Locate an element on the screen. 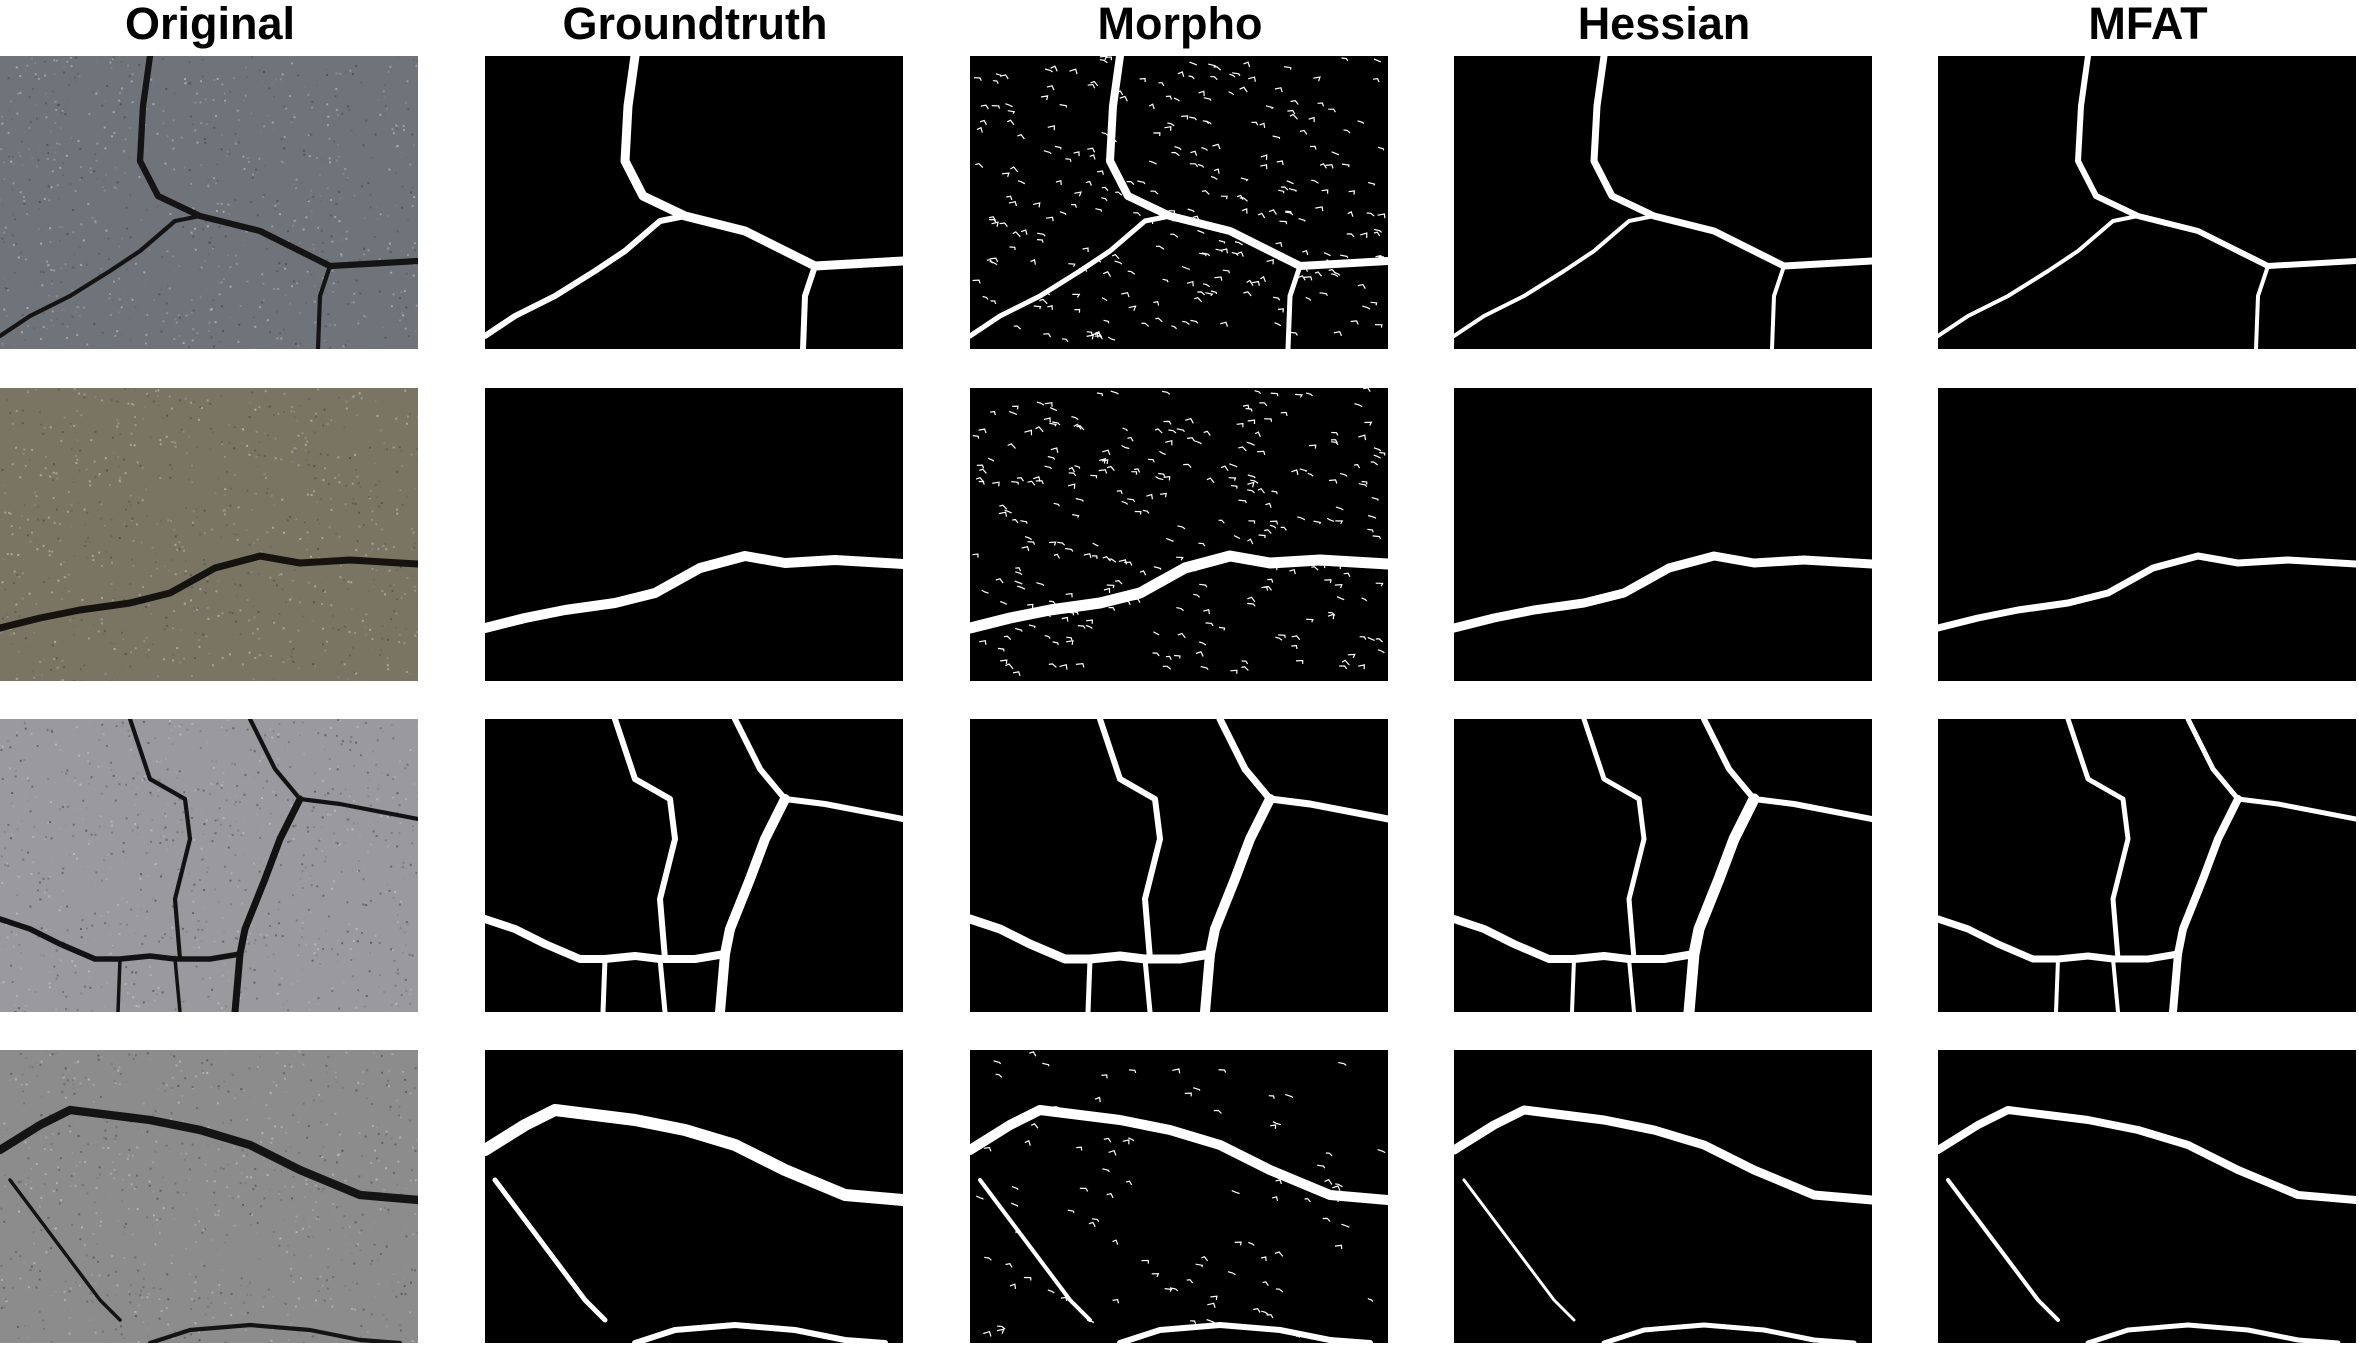 Image resolution: width=2359 pixels, height=1350 pixels. crack-mask is located at coordinates (1130, 840).